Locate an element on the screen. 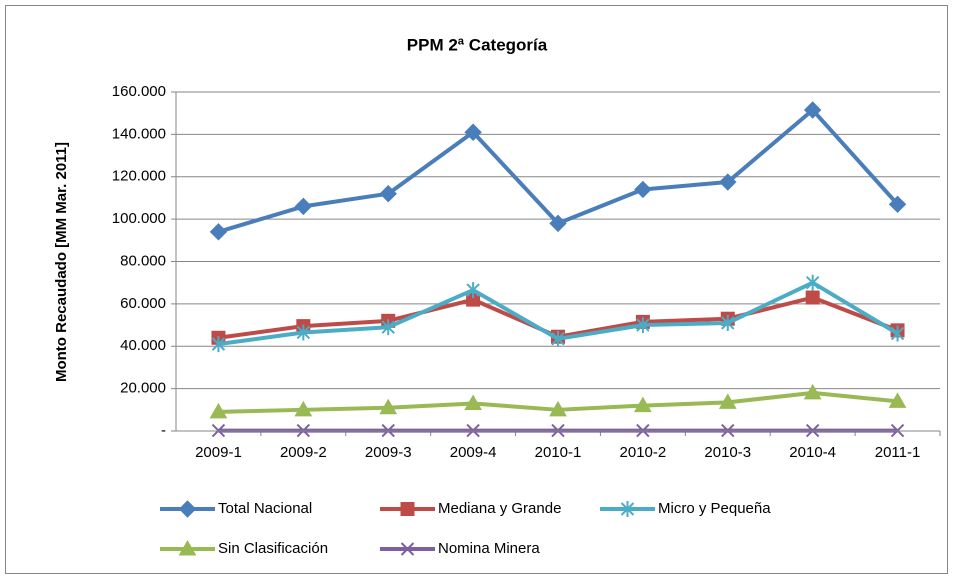 The image size is (954, 579). legend-label: Sin Clasificación is located at coordinates (273, 548).